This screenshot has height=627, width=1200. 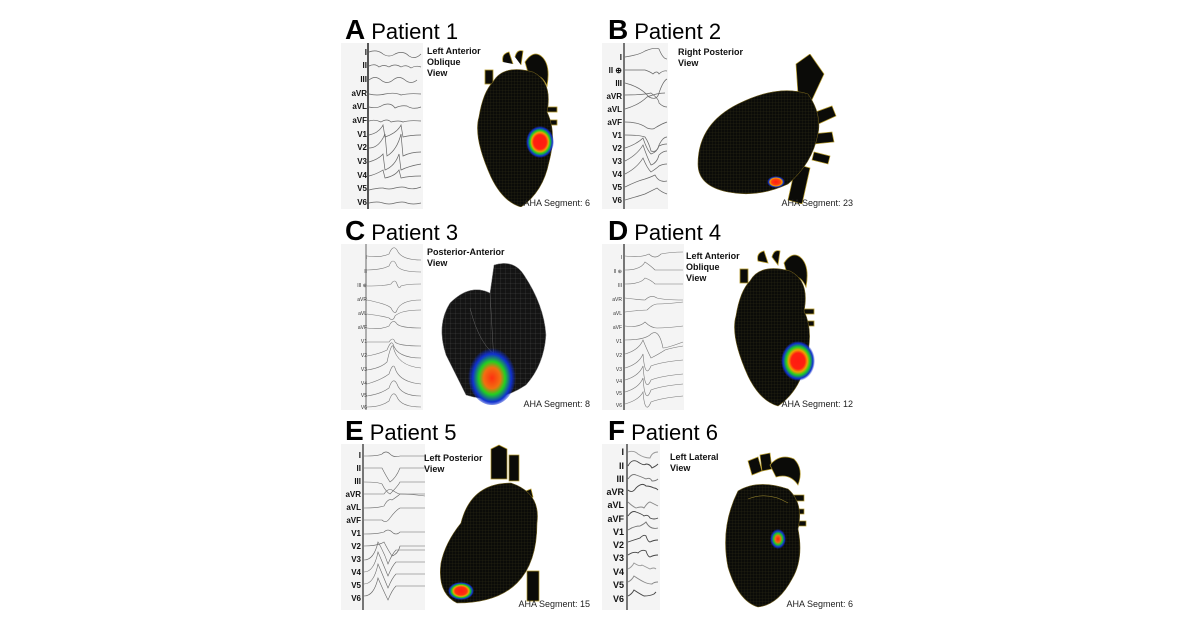 What do you see at coordinates (817, 404) in the screenshot?
I see `aha-segment-label: AHA Segment: 12` at bounding box center [817, 404].